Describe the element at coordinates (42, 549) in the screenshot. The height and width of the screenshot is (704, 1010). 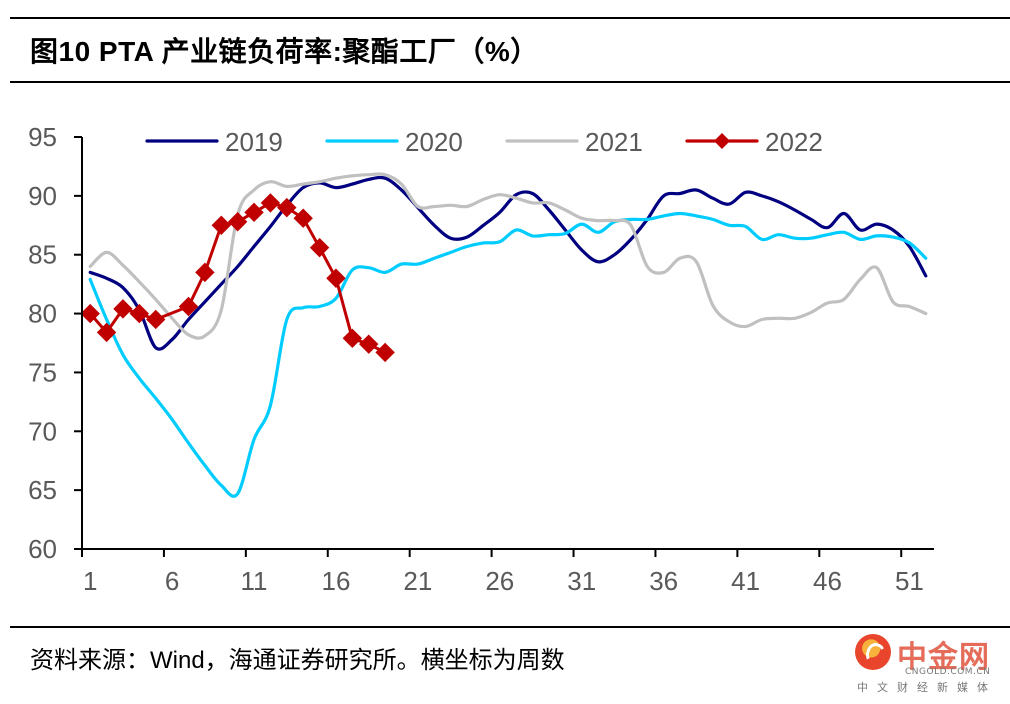
I see `y-tick-label: 60` at that location.